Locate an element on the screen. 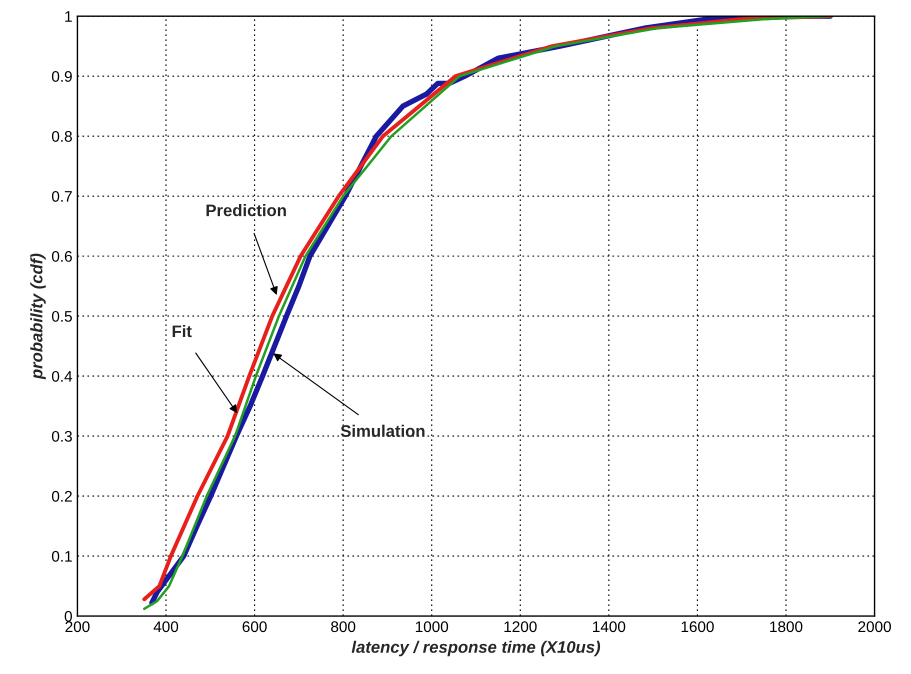 The width and height of the screenshot is (911, 674). x-tick-label: 1800 is located at coordinates (786, 626).